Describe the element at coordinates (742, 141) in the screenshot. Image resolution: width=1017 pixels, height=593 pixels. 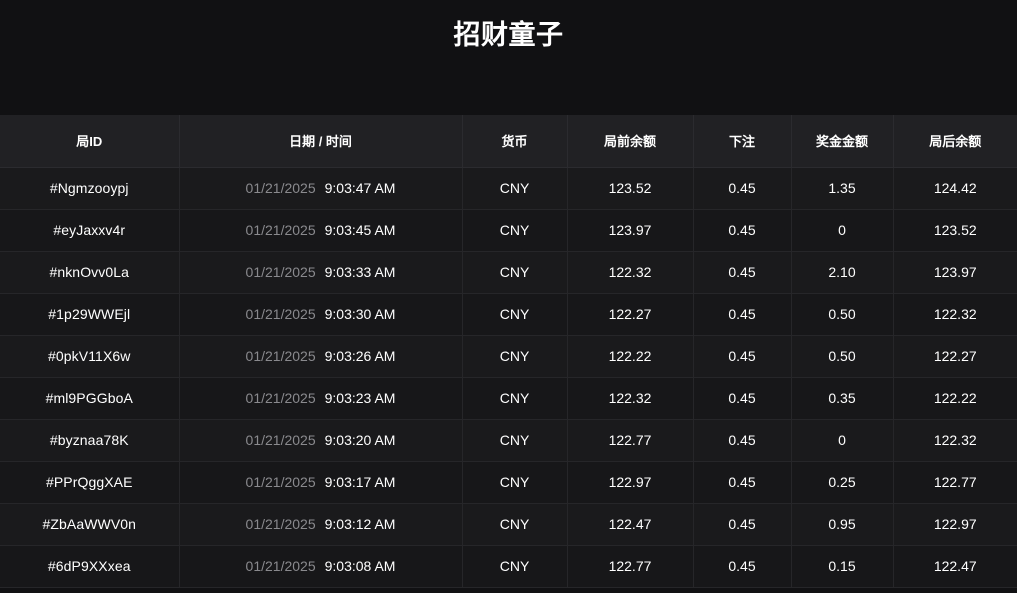
I see `column-header-bet: 下注` at that location.